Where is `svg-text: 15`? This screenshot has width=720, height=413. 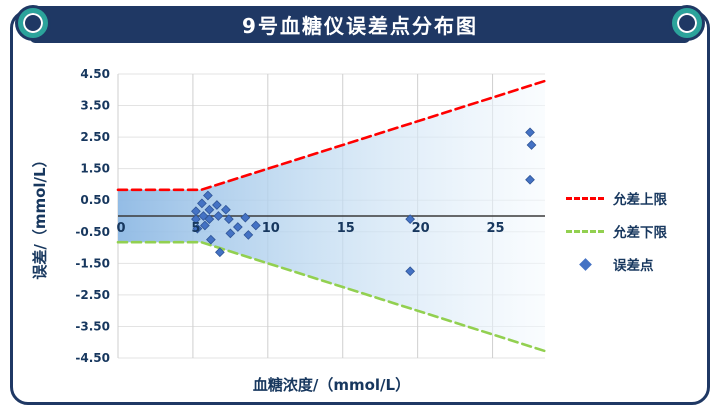
svg-text: 15 is located at coordinates (346, 228).